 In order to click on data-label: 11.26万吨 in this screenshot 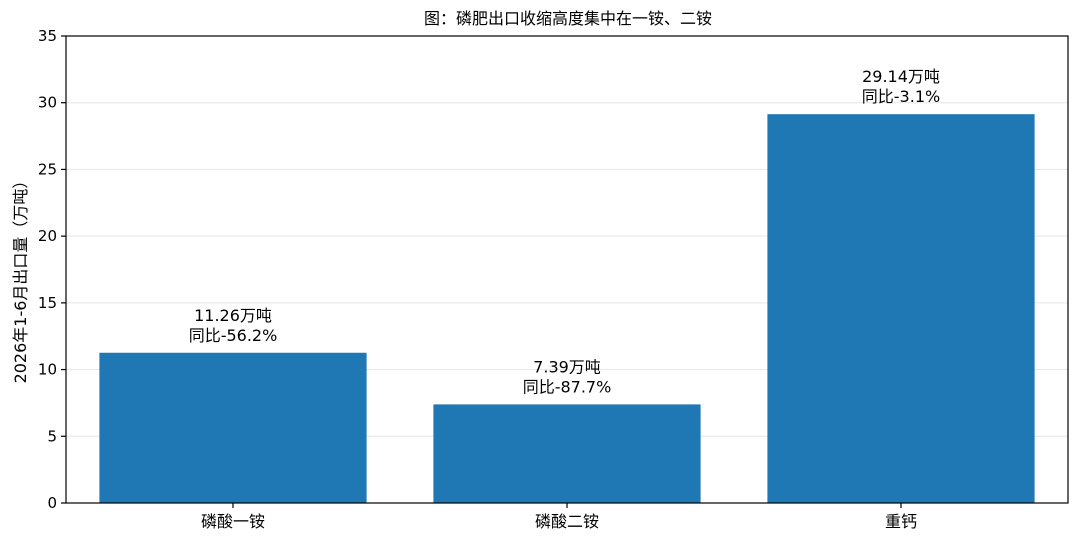, I will do `click(233, 315)`.